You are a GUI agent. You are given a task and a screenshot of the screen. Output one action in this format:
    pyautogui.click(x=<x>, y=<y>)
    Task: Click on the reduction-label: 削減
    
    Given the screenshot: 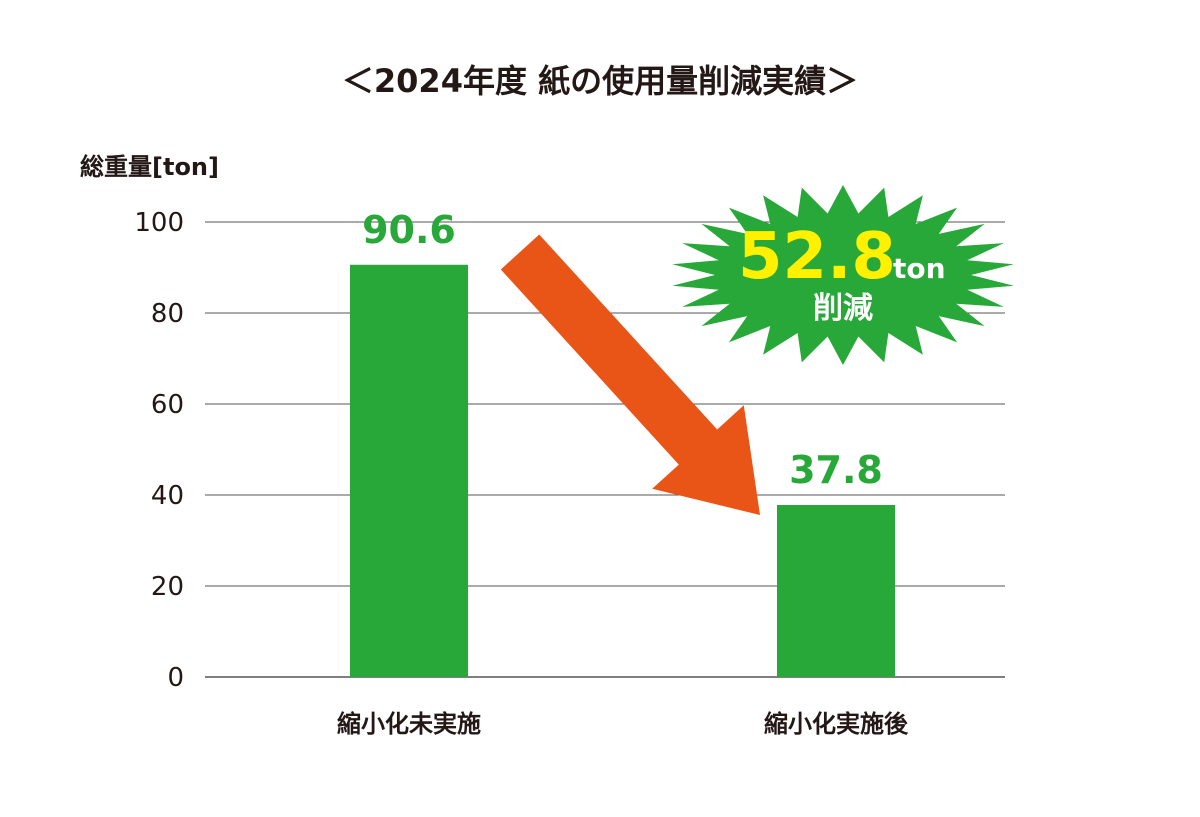 What is the action you would take?
    pyautogui.click(x=843, y=308)
    